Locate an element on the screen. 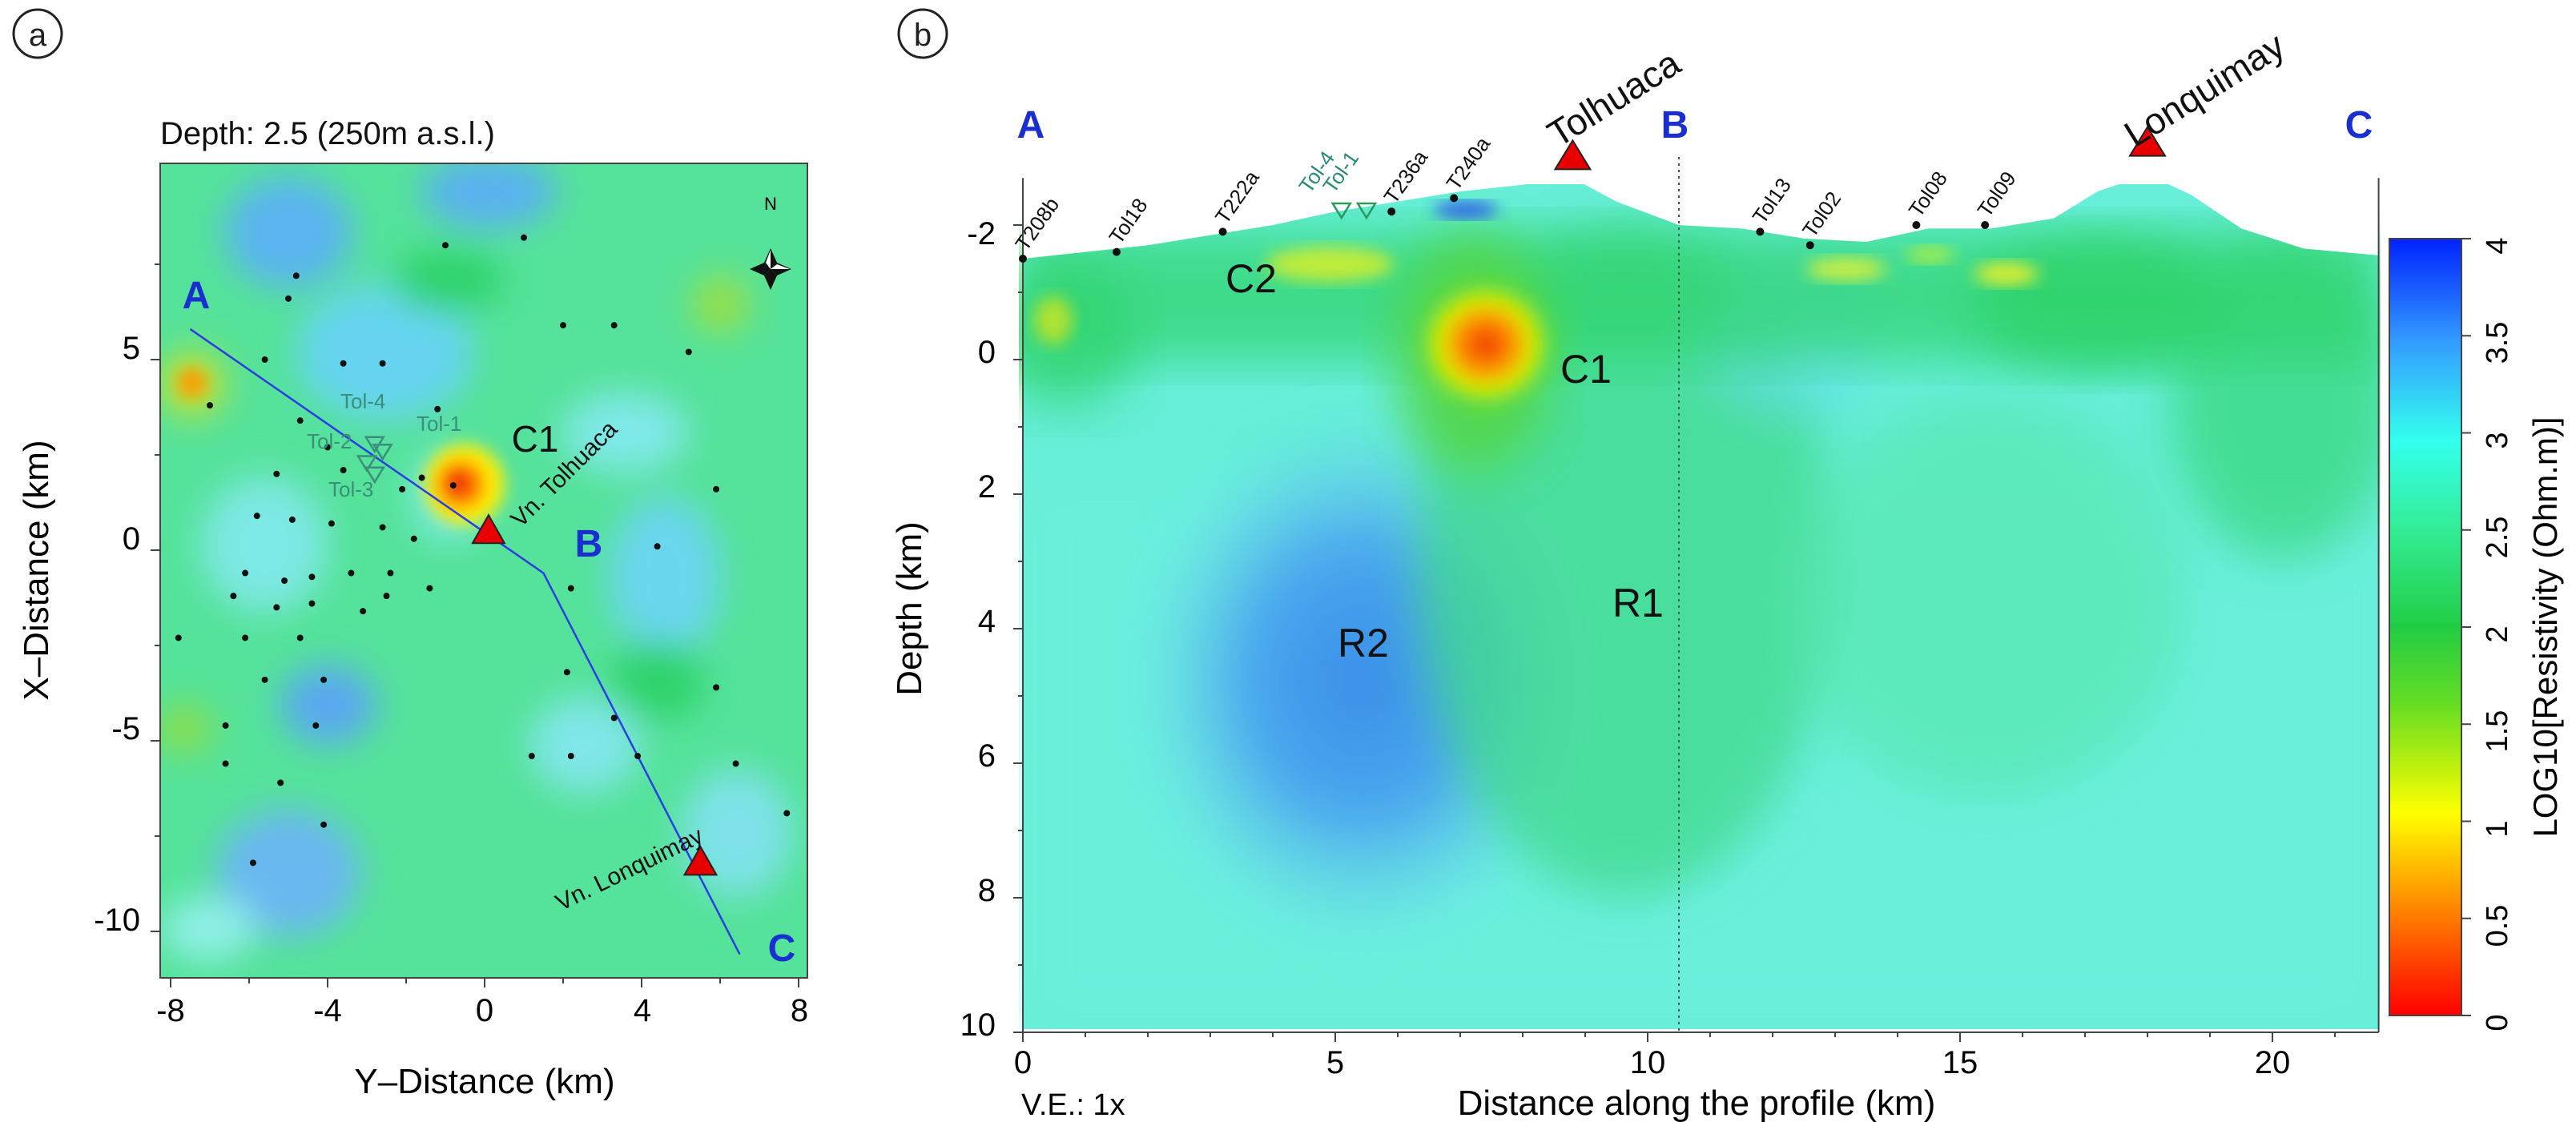 This screenshot has height=1122, width=2576. colorbar-label: LOG10[Resistivity (Ohm.m)] is located at coordinates (2545, 627).